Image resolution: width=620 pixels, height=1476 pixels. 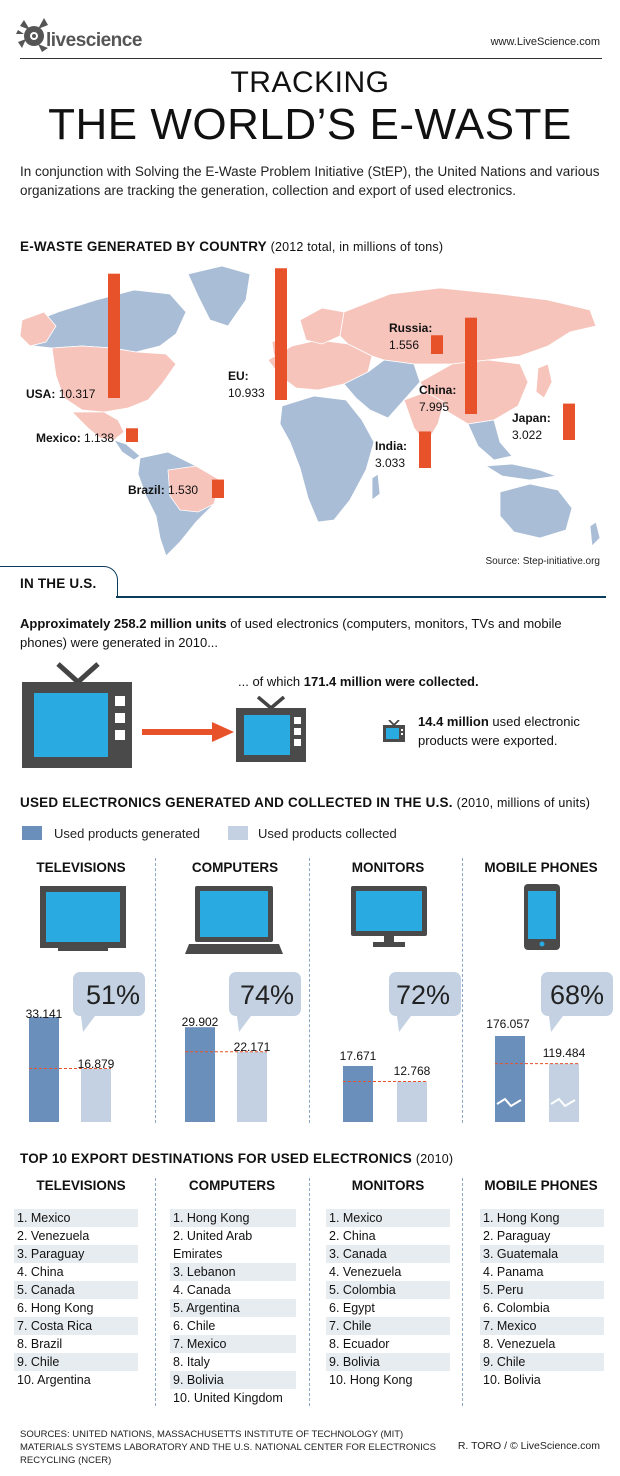 What do you see at coordinates (81, 1185) in the screenshot?
I see `export-col-title-tv: TELEVISIONS` at bounding box center [81, 1185].